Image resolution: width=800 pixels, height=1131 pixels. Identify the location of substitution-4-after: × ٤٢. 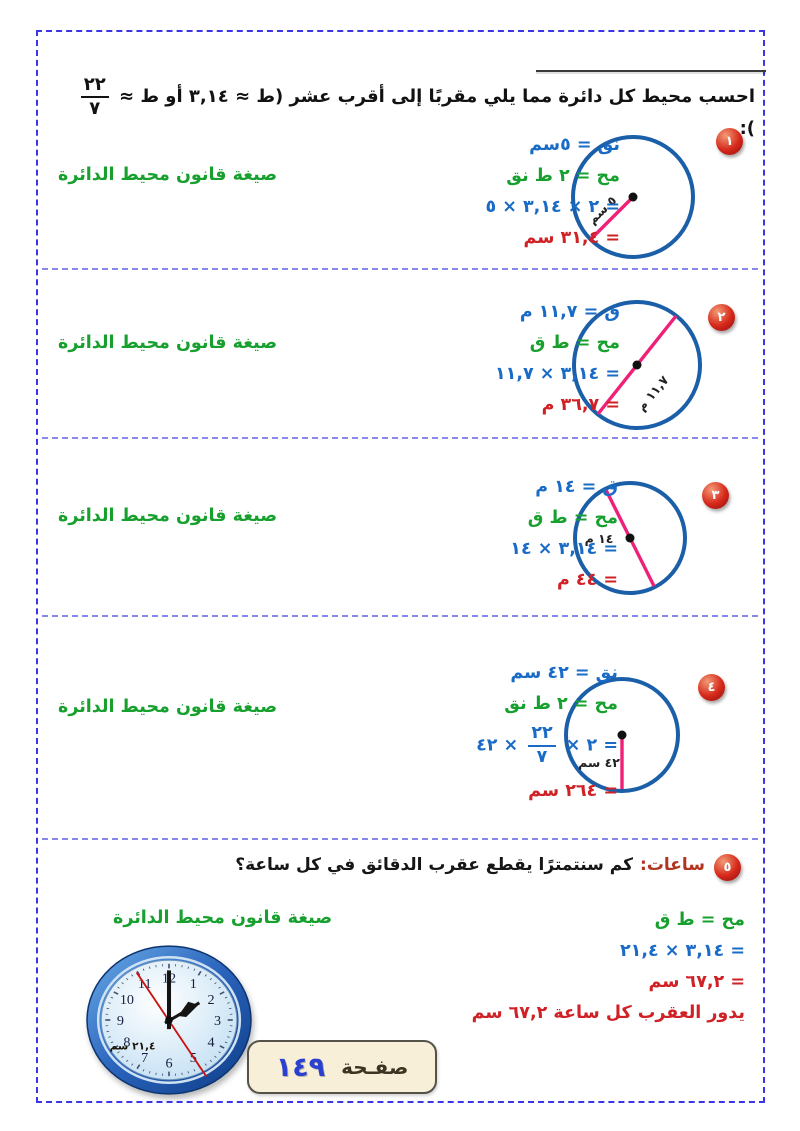
(497, 745).